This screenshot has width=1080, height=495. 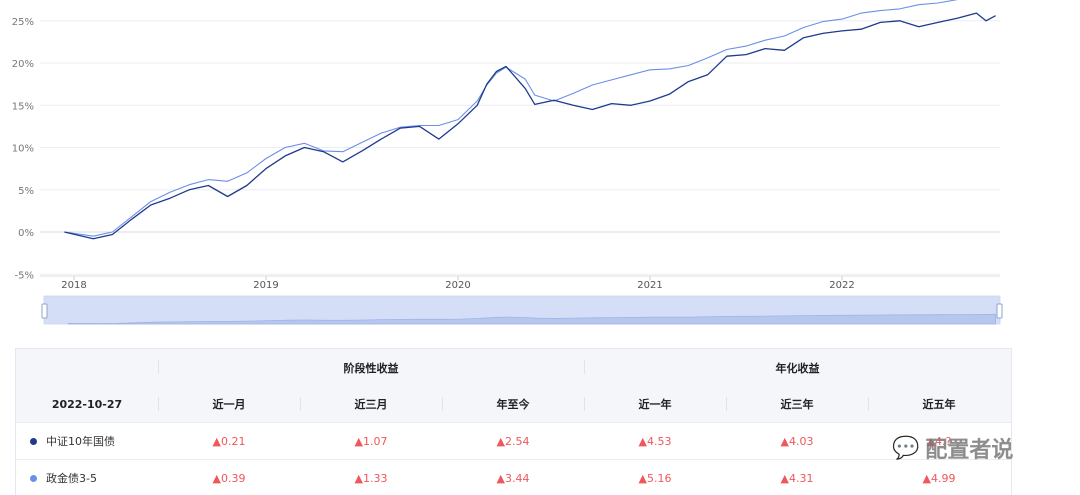 I want to click on x-tick-label: 2022, so click(x=841, y=285).